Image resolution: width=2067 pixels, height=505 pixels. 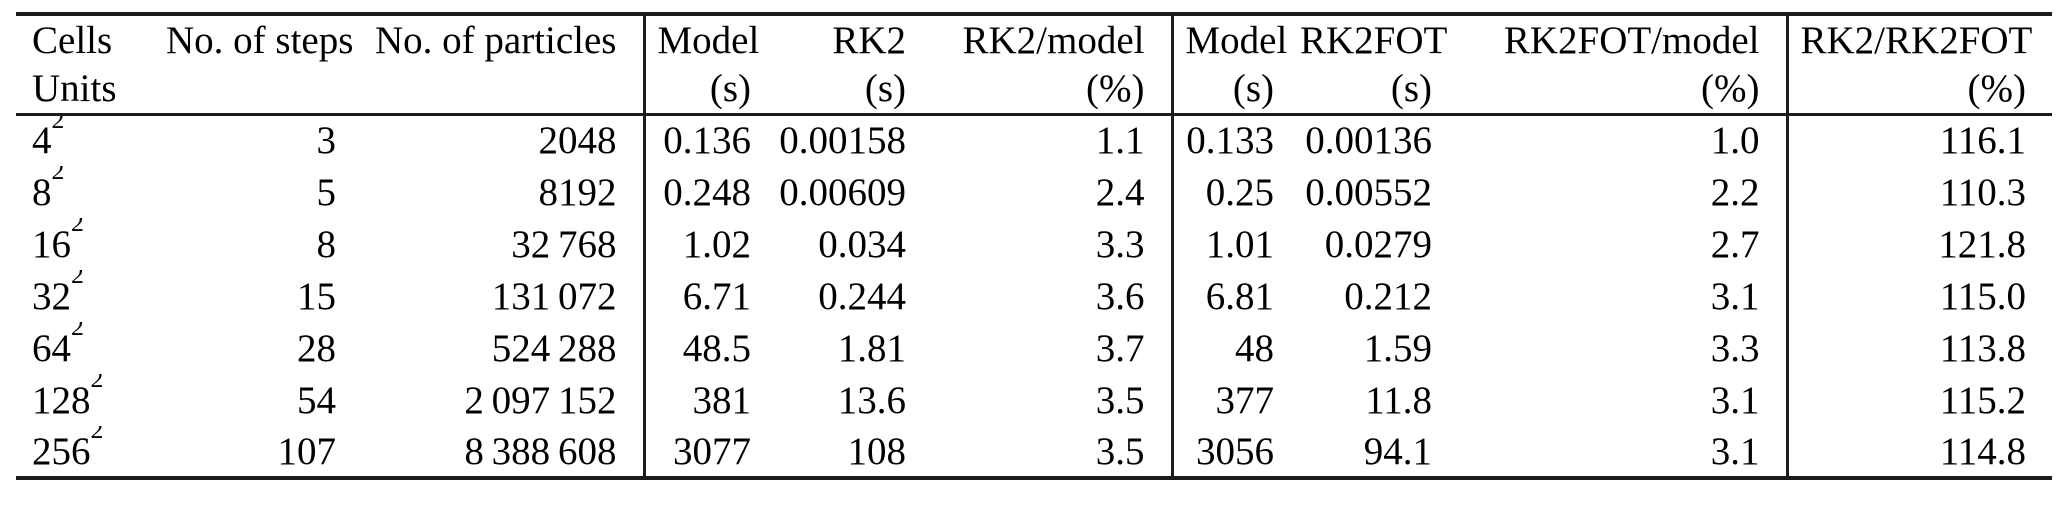 I want to click on cell-particles: 8192, so click(x=577, y=192).